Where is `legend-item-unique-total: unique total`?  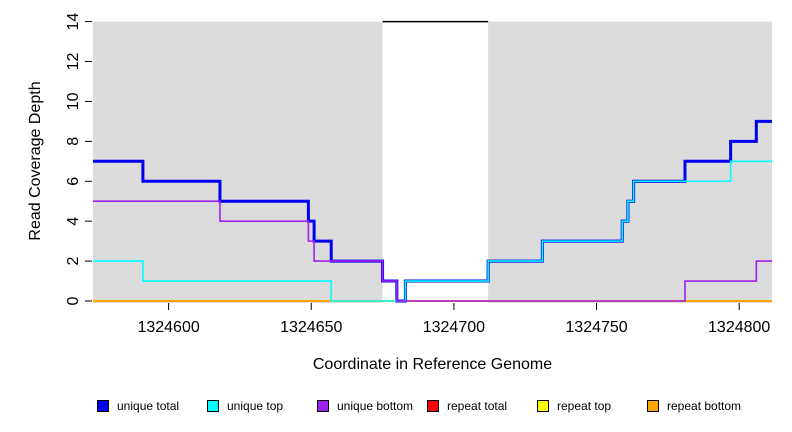 legend-item-unique-total: unique total is located at coordinates (152, 406).